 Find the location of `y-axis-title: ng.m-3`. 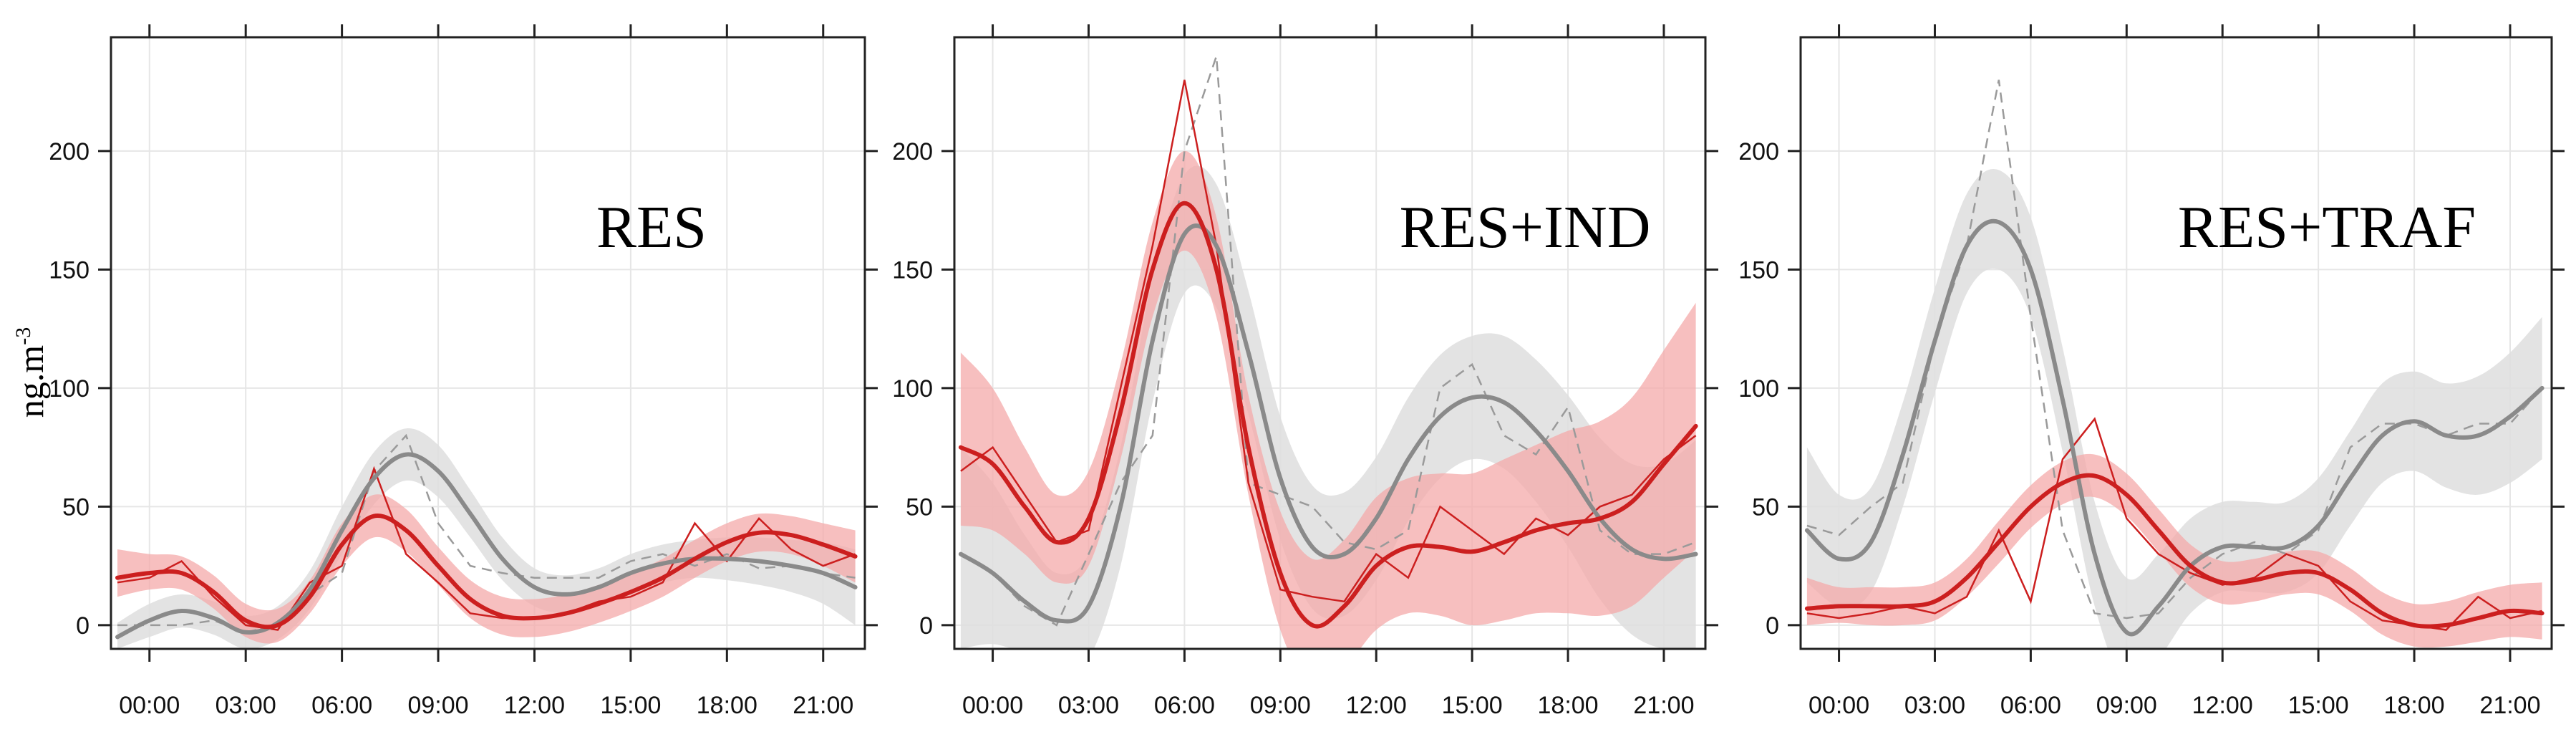

y-axis-title: ng.m-3 is located at coordinates (31, 373).